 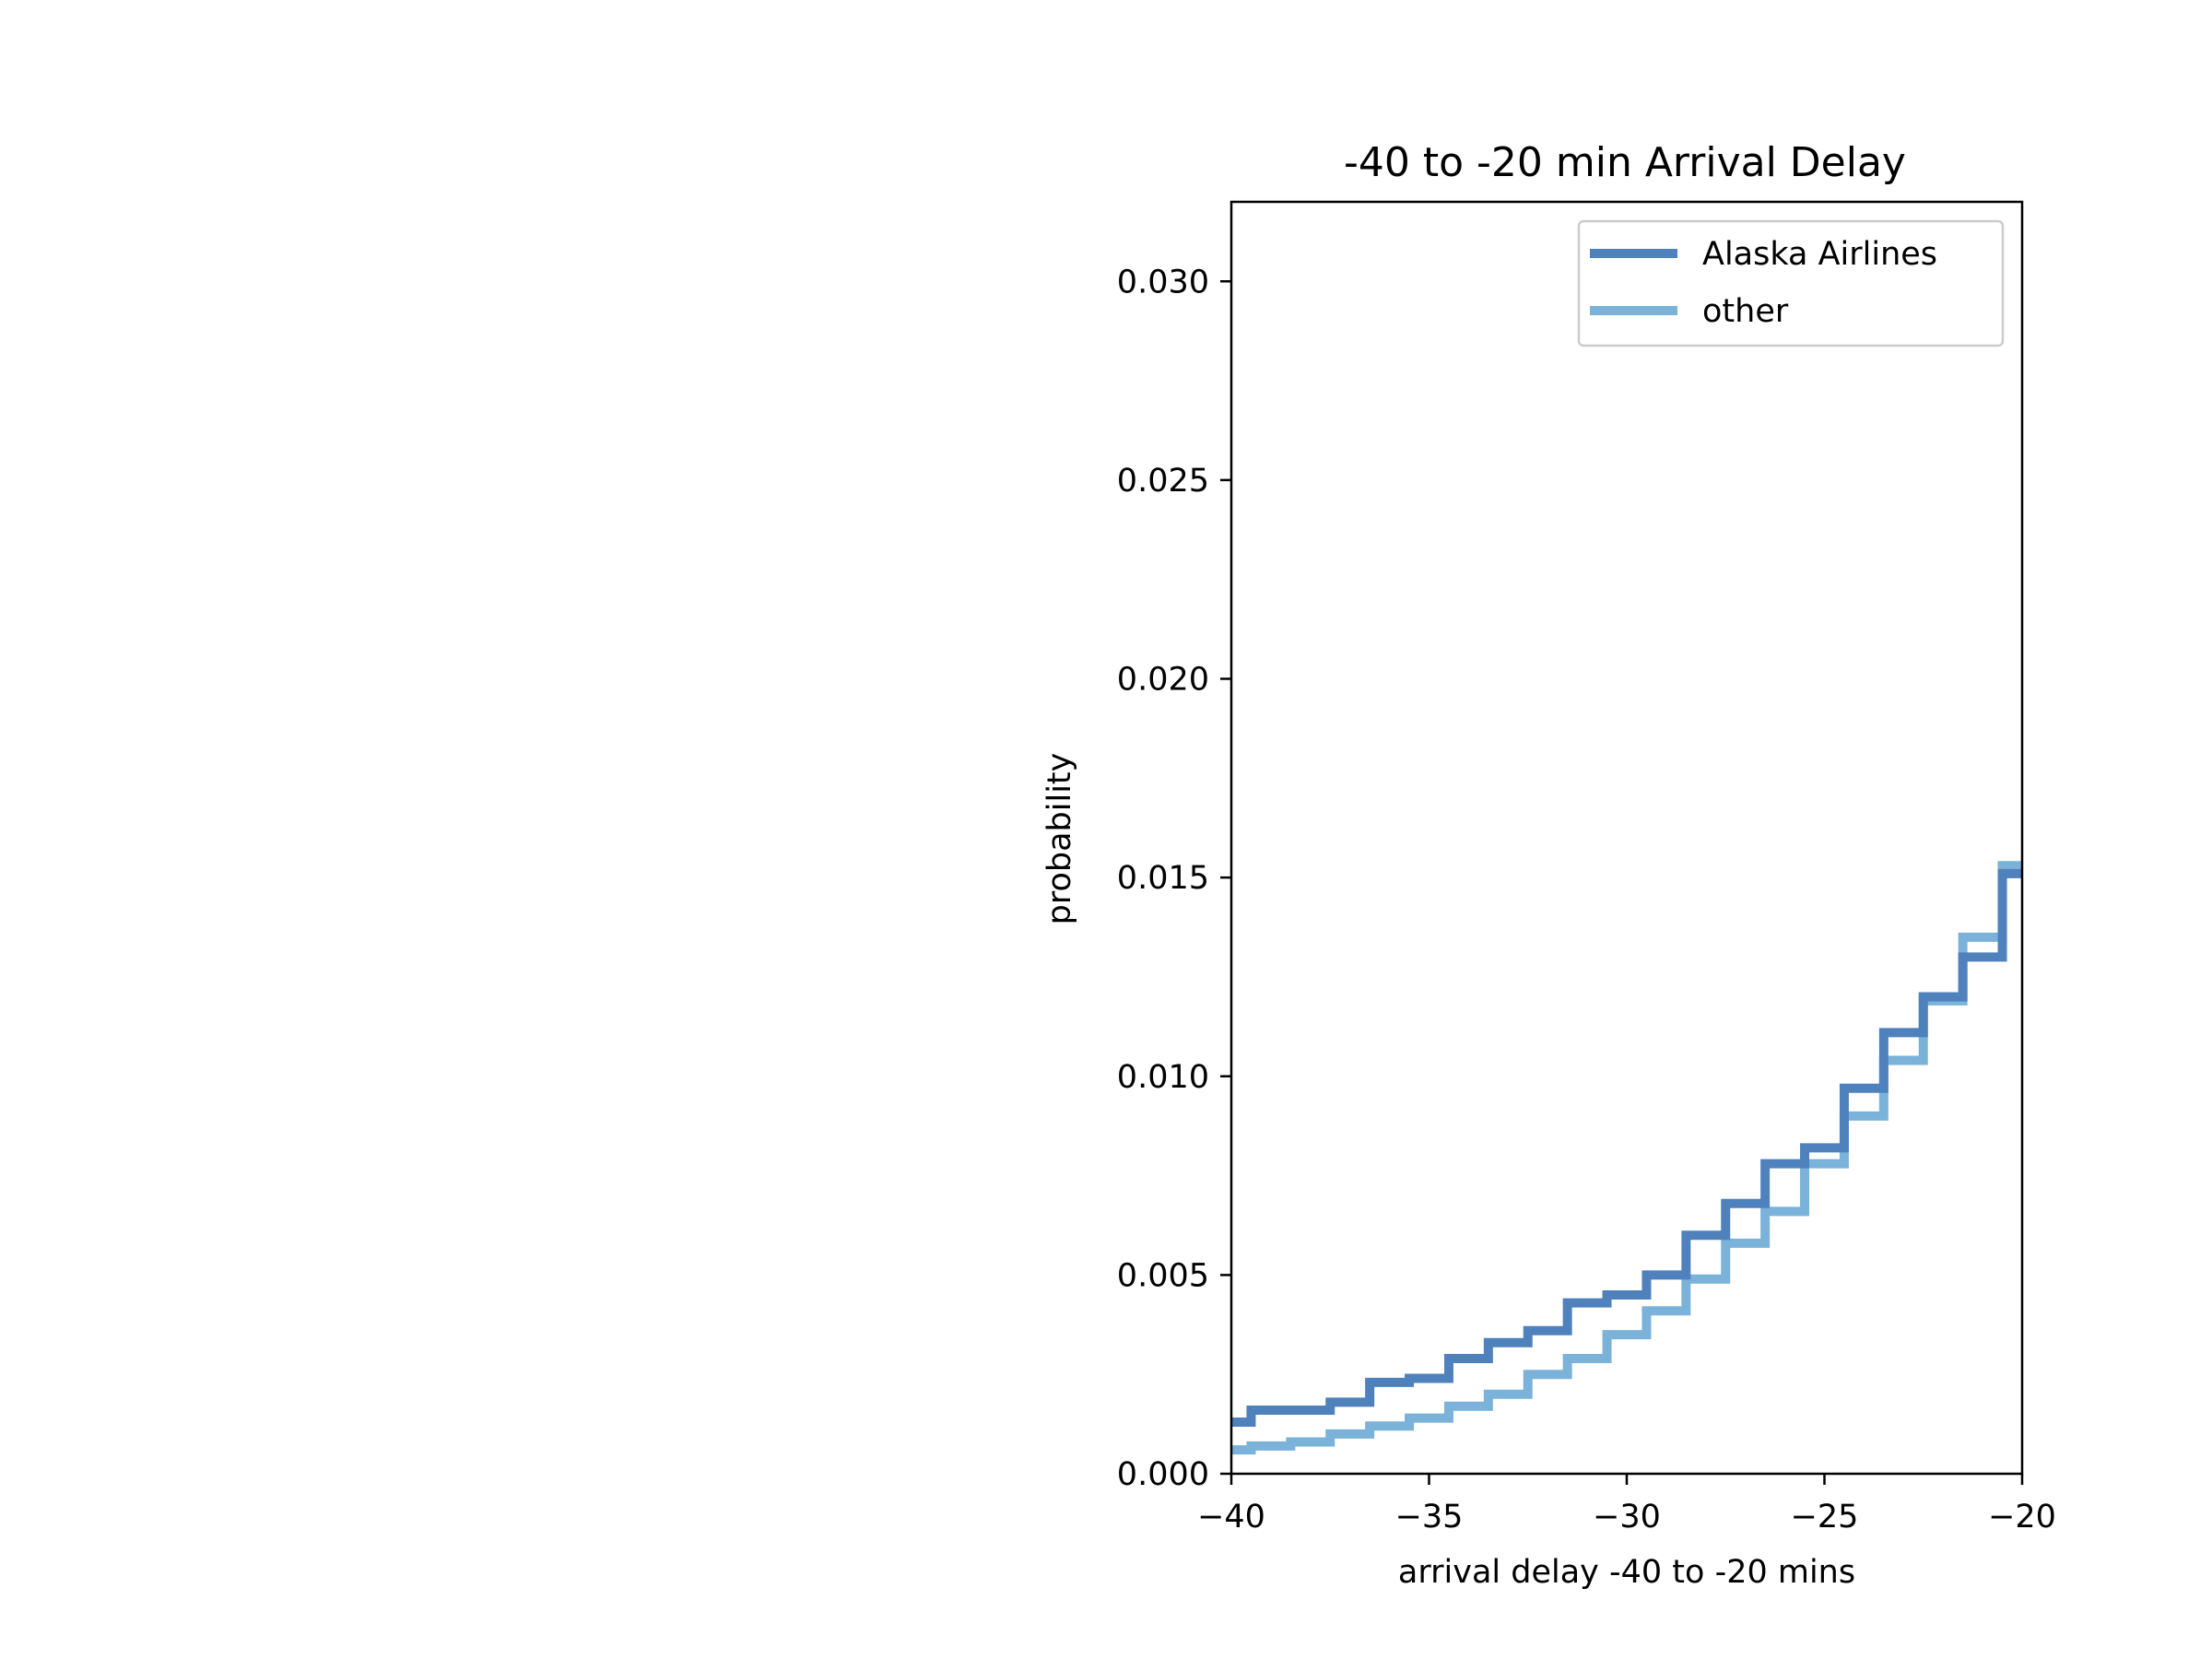 What do you see at coordinates (1163, 1275) in the screenshot?
I see `y-tick-label: 0.005` at bounding box center [1163, 1275].